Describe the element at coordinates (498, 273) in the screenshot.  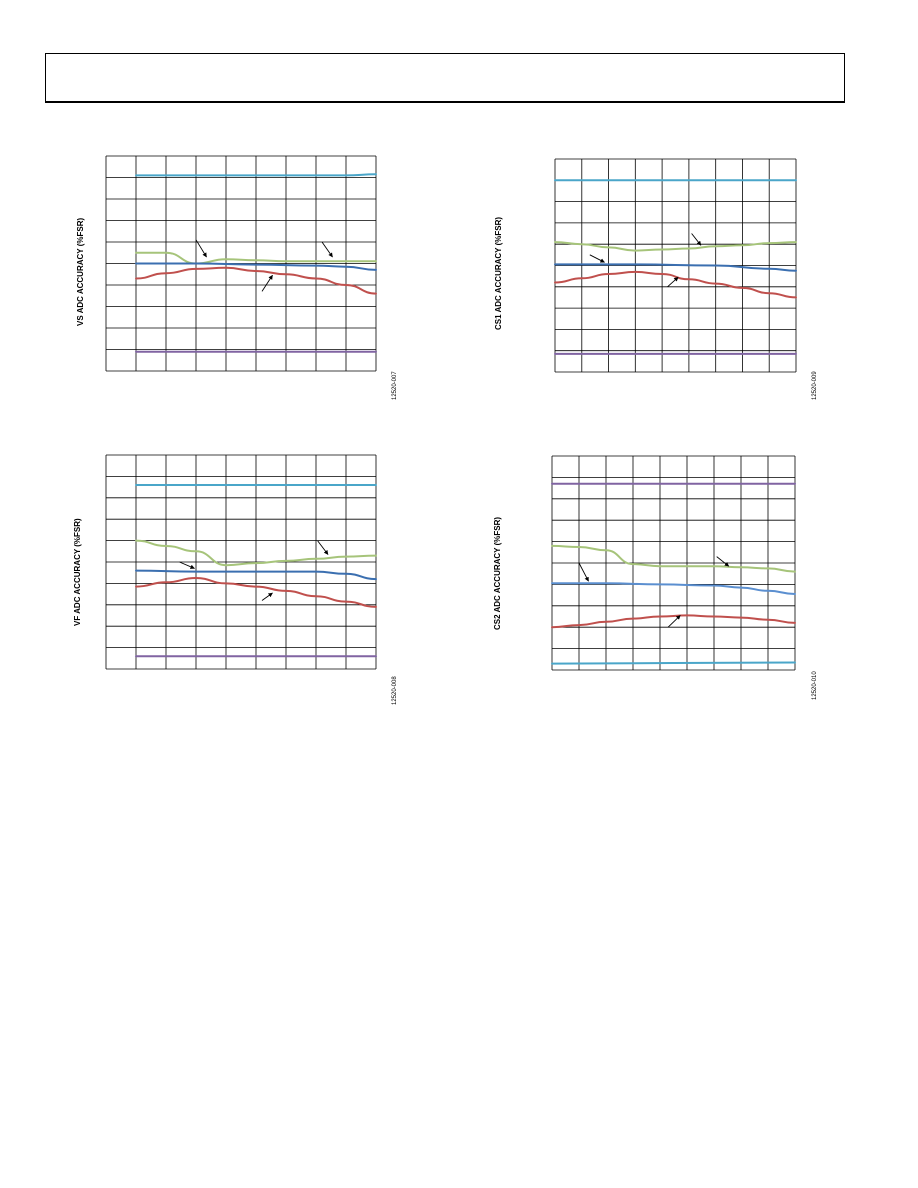
I see `y-axis-label: CS1 ADC ACCURACY (%FSR)` at that location.